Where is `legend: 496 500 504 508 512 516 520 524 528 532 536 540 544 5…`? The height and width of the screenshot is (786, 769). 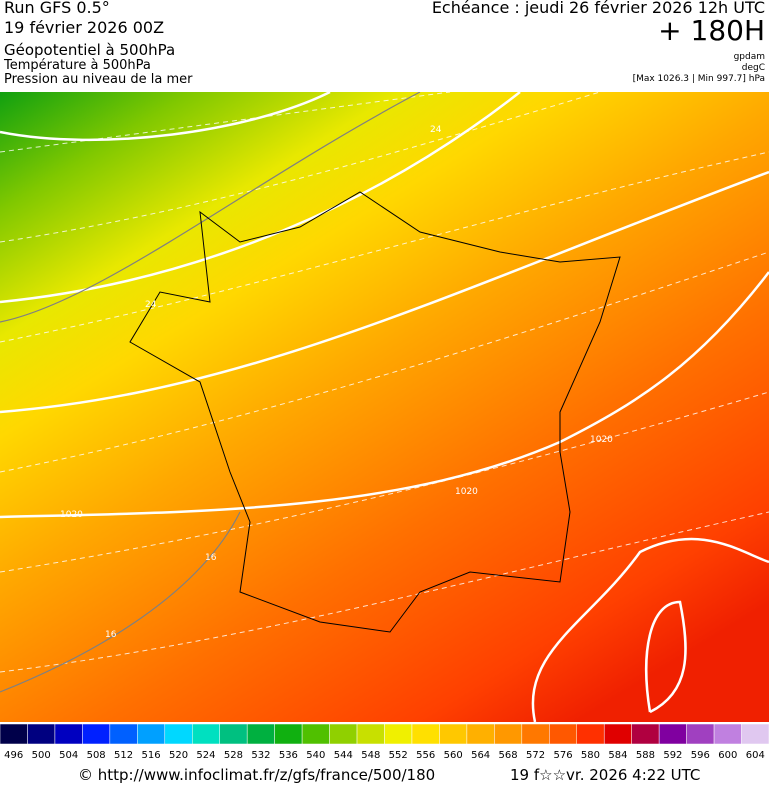
legend: 496 500 504 508 512 516 520 524 528 532 536 540 544 5… is located at coordinates (384, 742).